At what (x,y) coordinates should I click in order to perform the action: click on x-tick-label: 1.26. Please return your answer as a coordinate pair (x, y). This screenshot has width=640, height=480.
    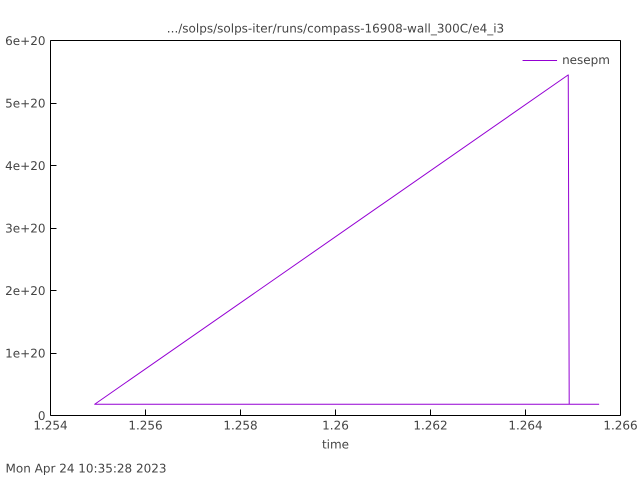
    Looking at the image, I should click on (335, 425).